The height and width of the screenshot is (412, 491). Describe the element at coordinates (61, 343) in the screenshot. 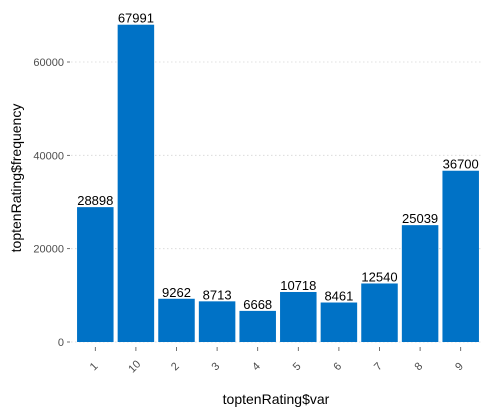

I see `y-tick-label: 0` at that location.